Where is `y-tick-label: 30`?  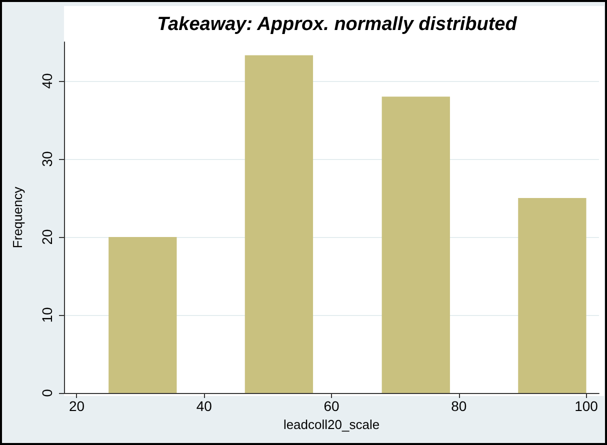 y-tick-label: 30 is located at coordinates (47, 159).